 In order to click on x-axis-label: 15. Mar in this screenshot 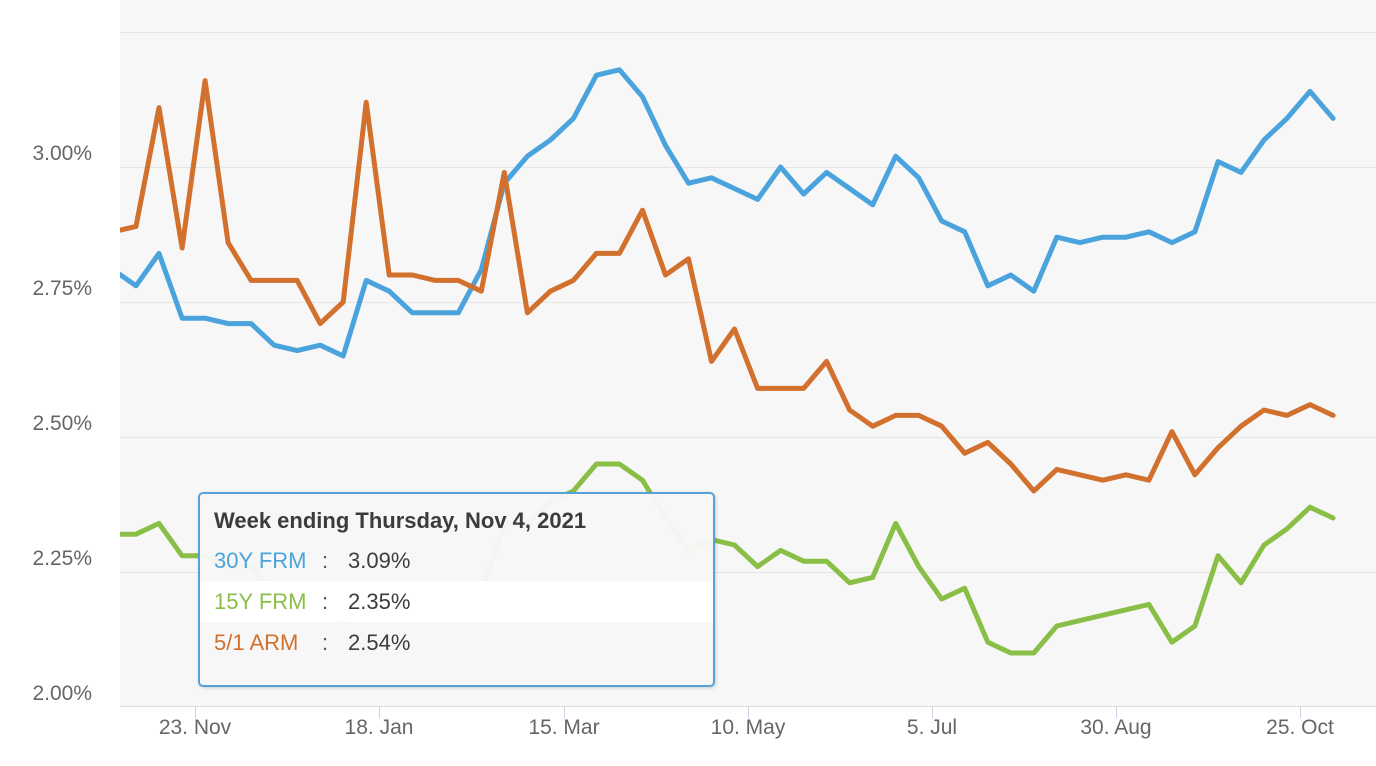, I will do `click(564, 727)`.